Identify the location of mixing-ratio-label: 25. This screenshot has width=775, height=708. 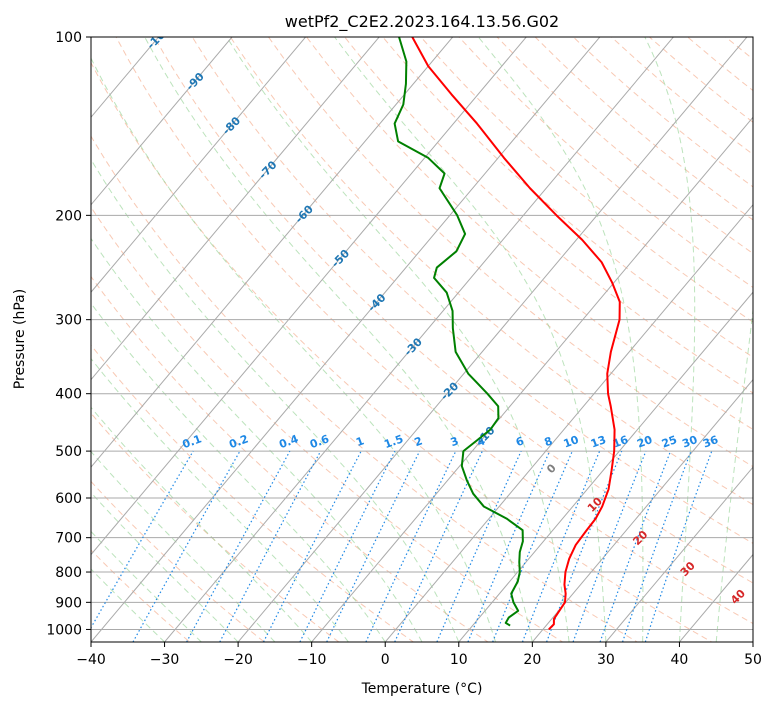
(669, 441).